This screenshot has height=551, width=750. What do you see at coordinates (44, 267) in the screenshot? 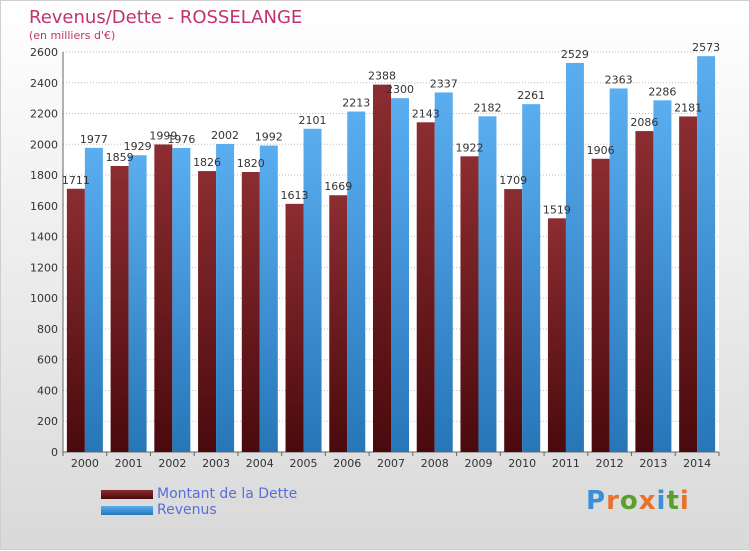
I see `y-tick-label: 1200` at bounding box center [44, 267].